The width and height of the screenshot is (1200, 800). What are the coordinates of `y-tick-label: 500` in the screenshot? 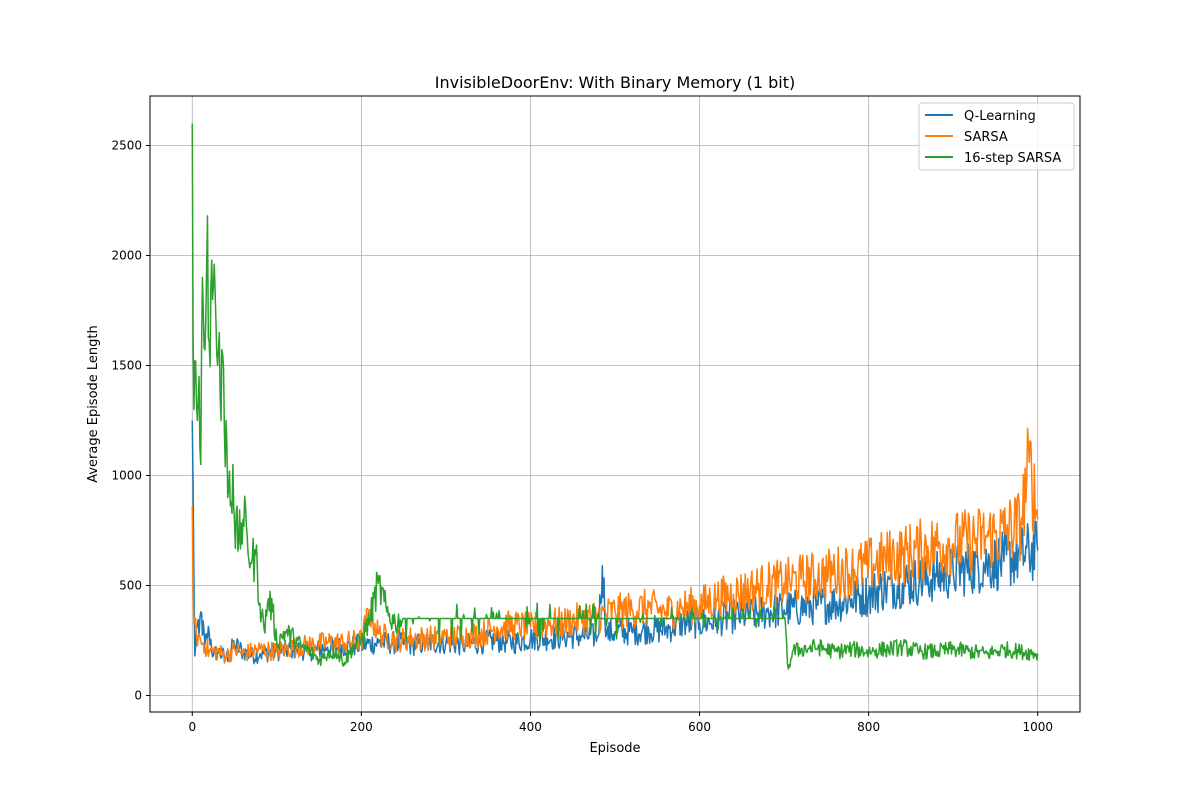 It's located at (130, 586).